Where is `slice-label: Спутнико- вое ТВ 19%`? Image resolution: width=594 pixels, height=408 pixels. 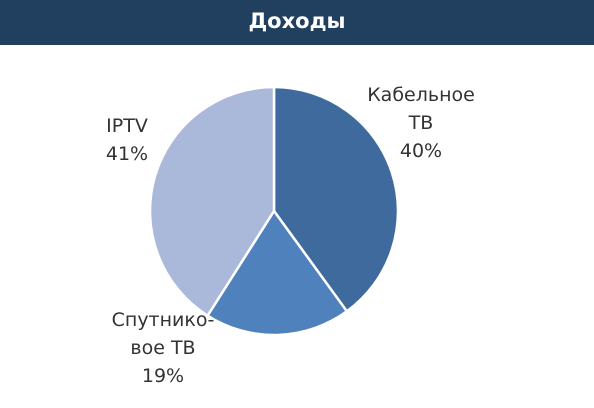 slice-label: Спутнико- вое ТВ 19% is located at coordinates (163, 348).